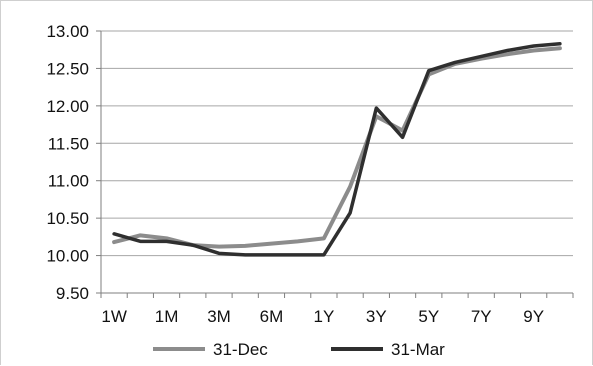 The width and height of the screenshot is (593, 366). Describe the element at coordinates (114, 316) in the screenshot. I see `x-tick-label: 1W` at that location.